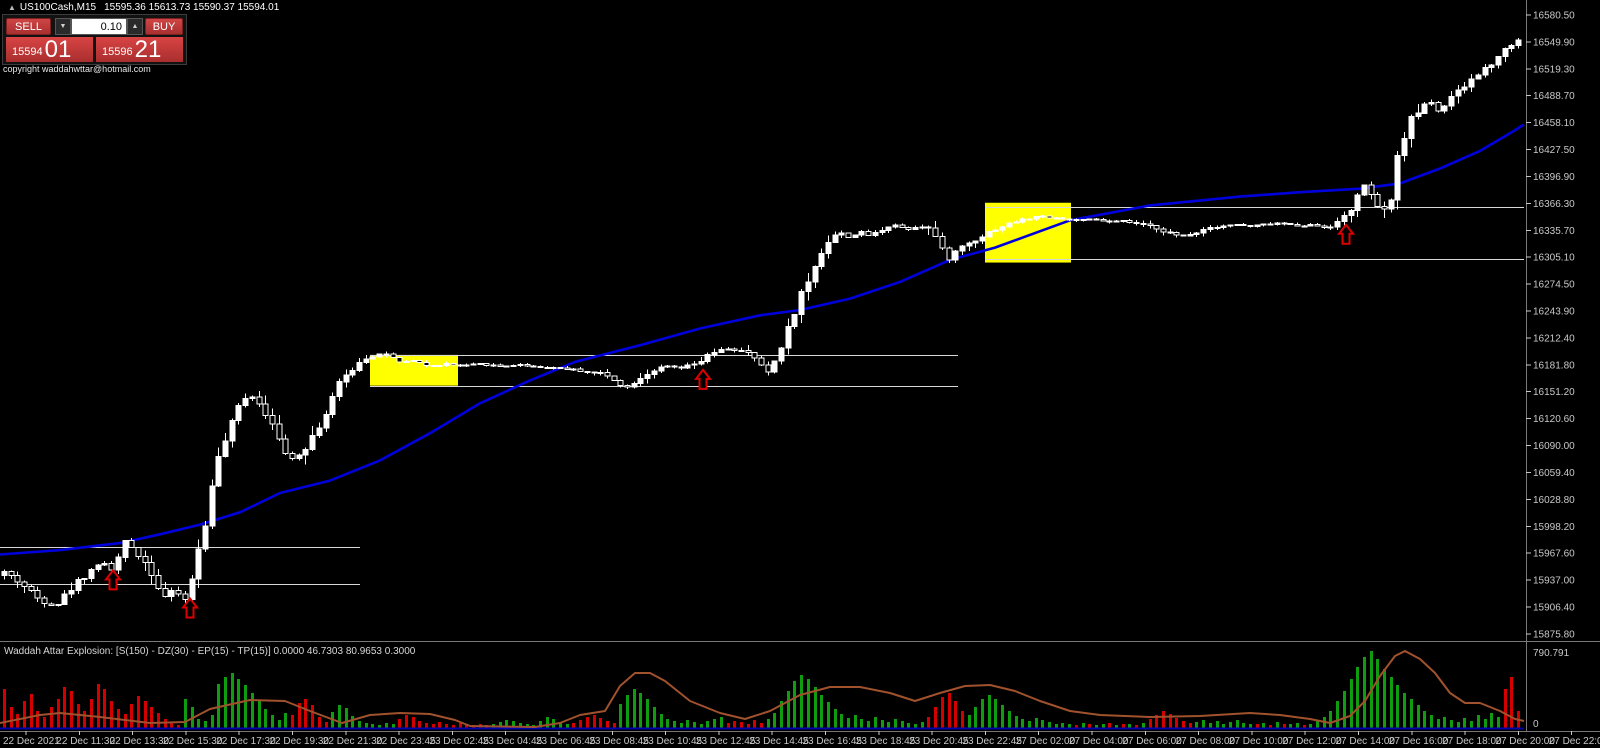 Image resolution: width=1600 pixels, height=748 pixels. What do you see at coordinates (1099, 741) in the screenshot?
I see `time-axis-label: 27 Dec 04:00` at bounding box center [1099, 741].